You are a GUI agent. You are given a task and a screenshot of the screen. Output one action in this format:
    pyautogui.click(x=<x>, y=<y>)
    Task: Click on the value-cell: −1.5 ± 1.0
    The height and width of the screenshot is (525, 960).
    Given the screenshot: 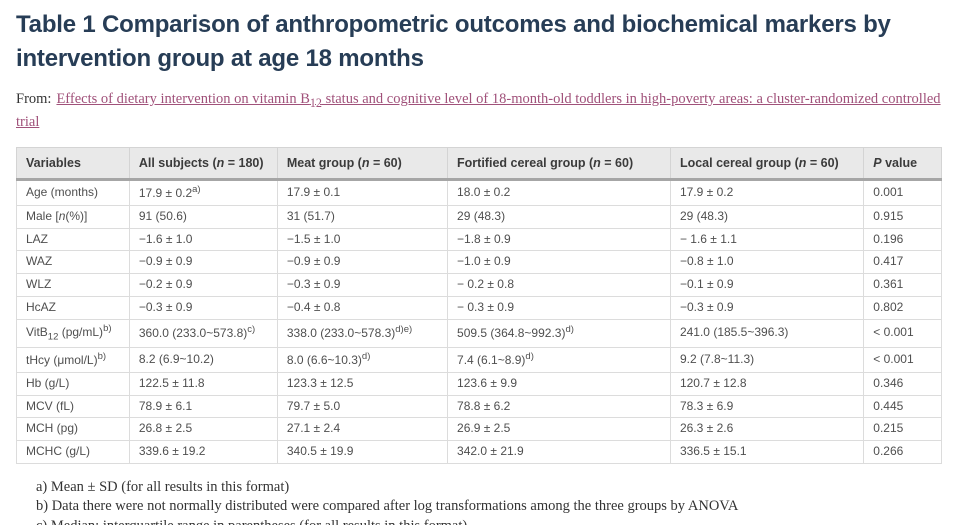 What is the action you would take?
    pyautogui.click(x=362, y=239)
    